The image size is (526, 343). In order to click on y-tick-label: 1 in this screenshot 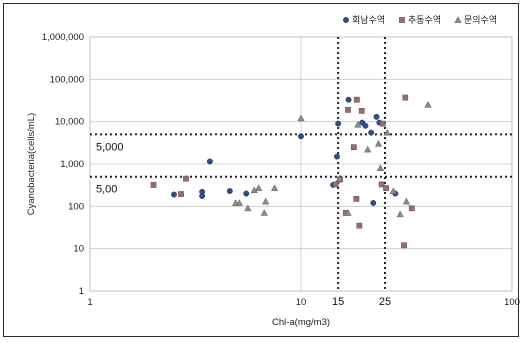, I will do `click(81, 291)`.